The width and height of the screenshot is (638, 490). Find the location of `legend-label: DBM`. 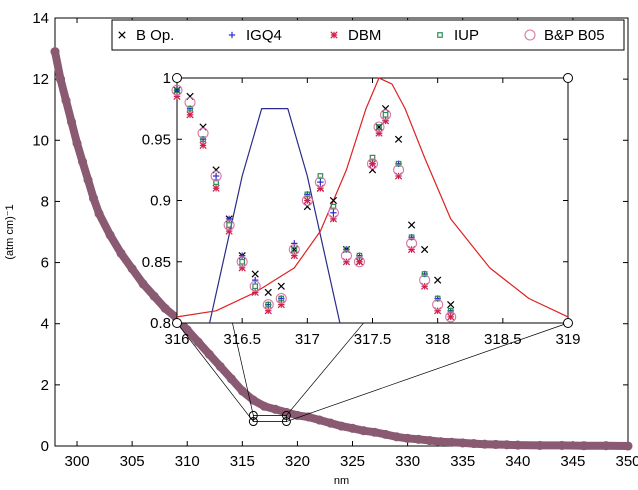

legend-label: DBM is located at coordinates (364, 35).